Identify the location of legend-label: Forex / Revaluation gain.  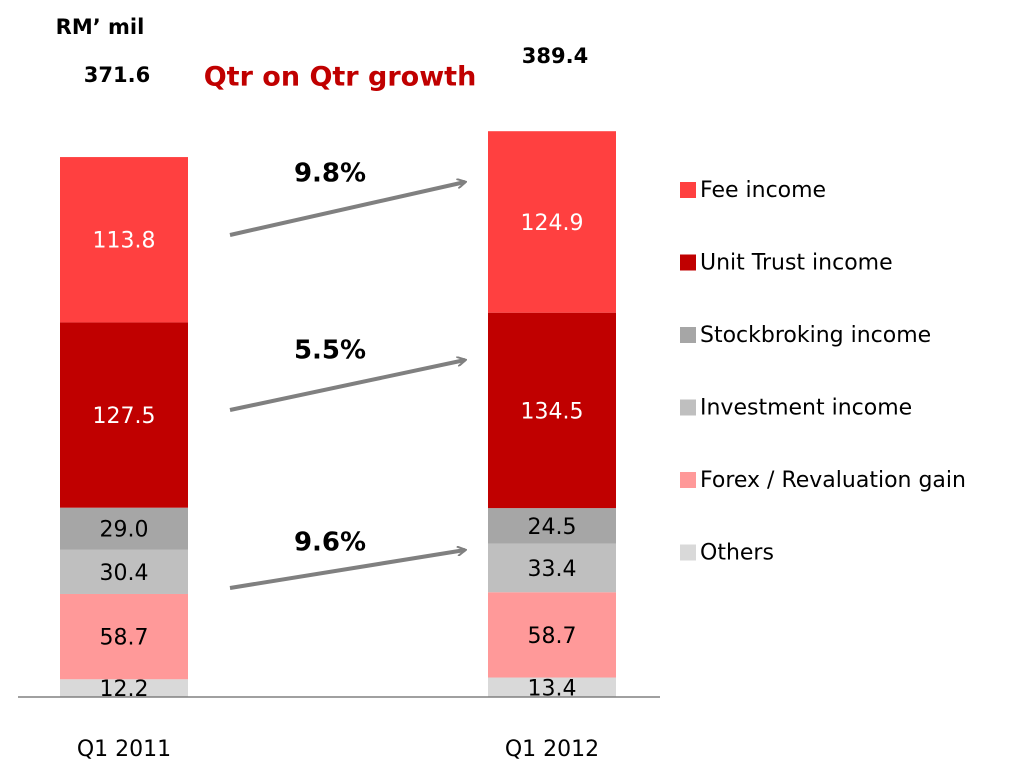
(833, 480).